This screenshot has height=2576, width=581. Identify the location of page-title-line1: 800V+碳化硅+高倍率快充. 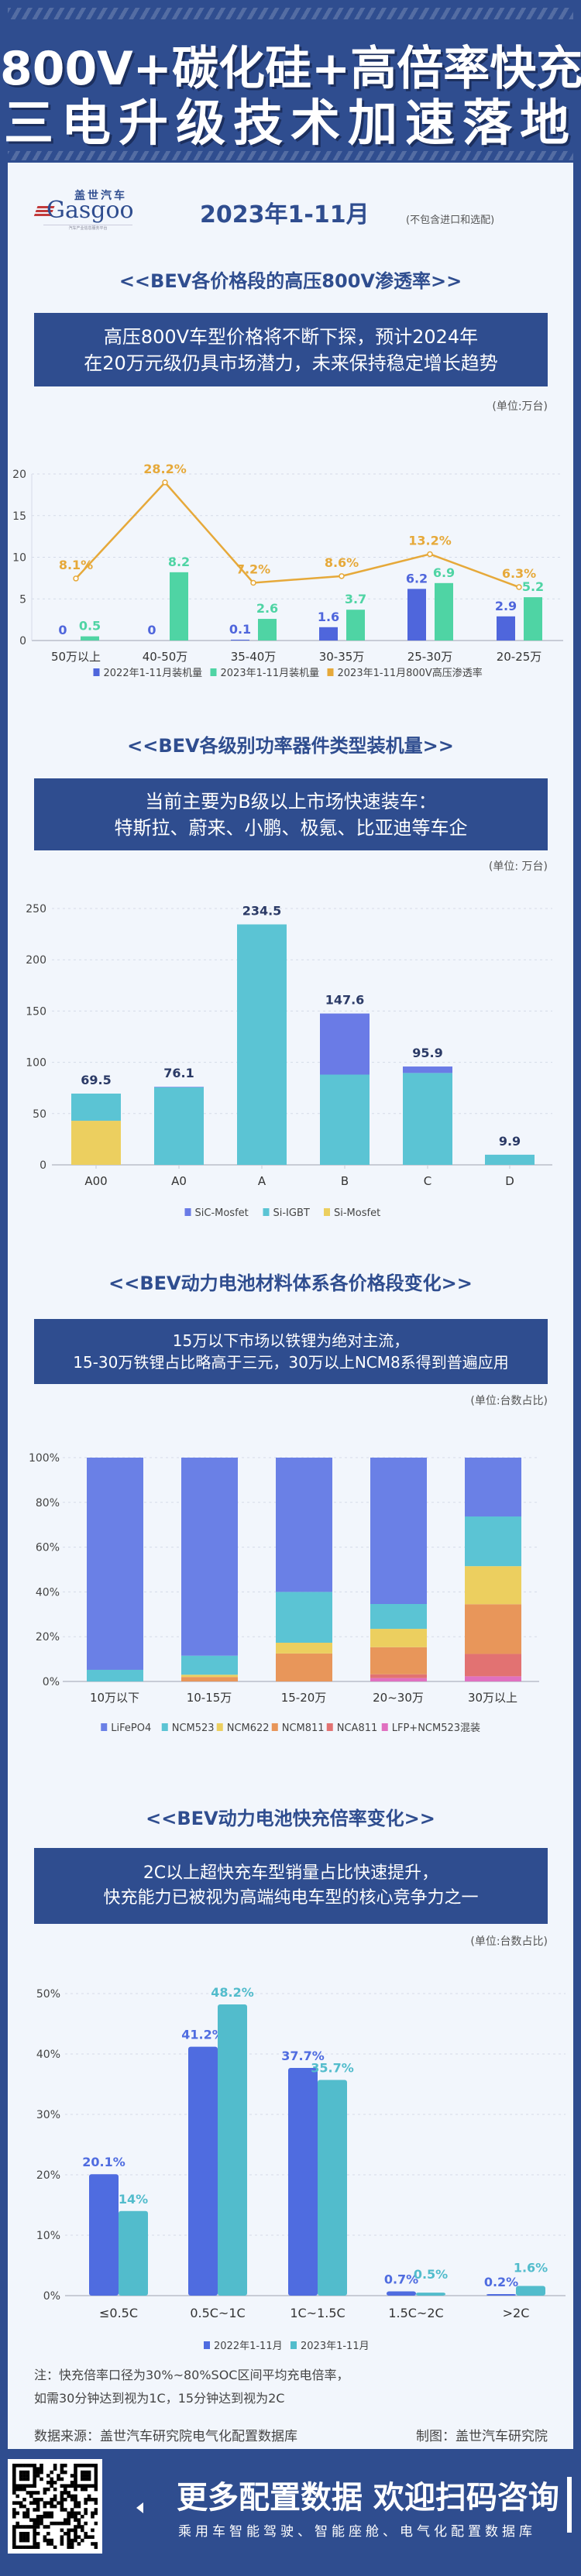
(290, 69).